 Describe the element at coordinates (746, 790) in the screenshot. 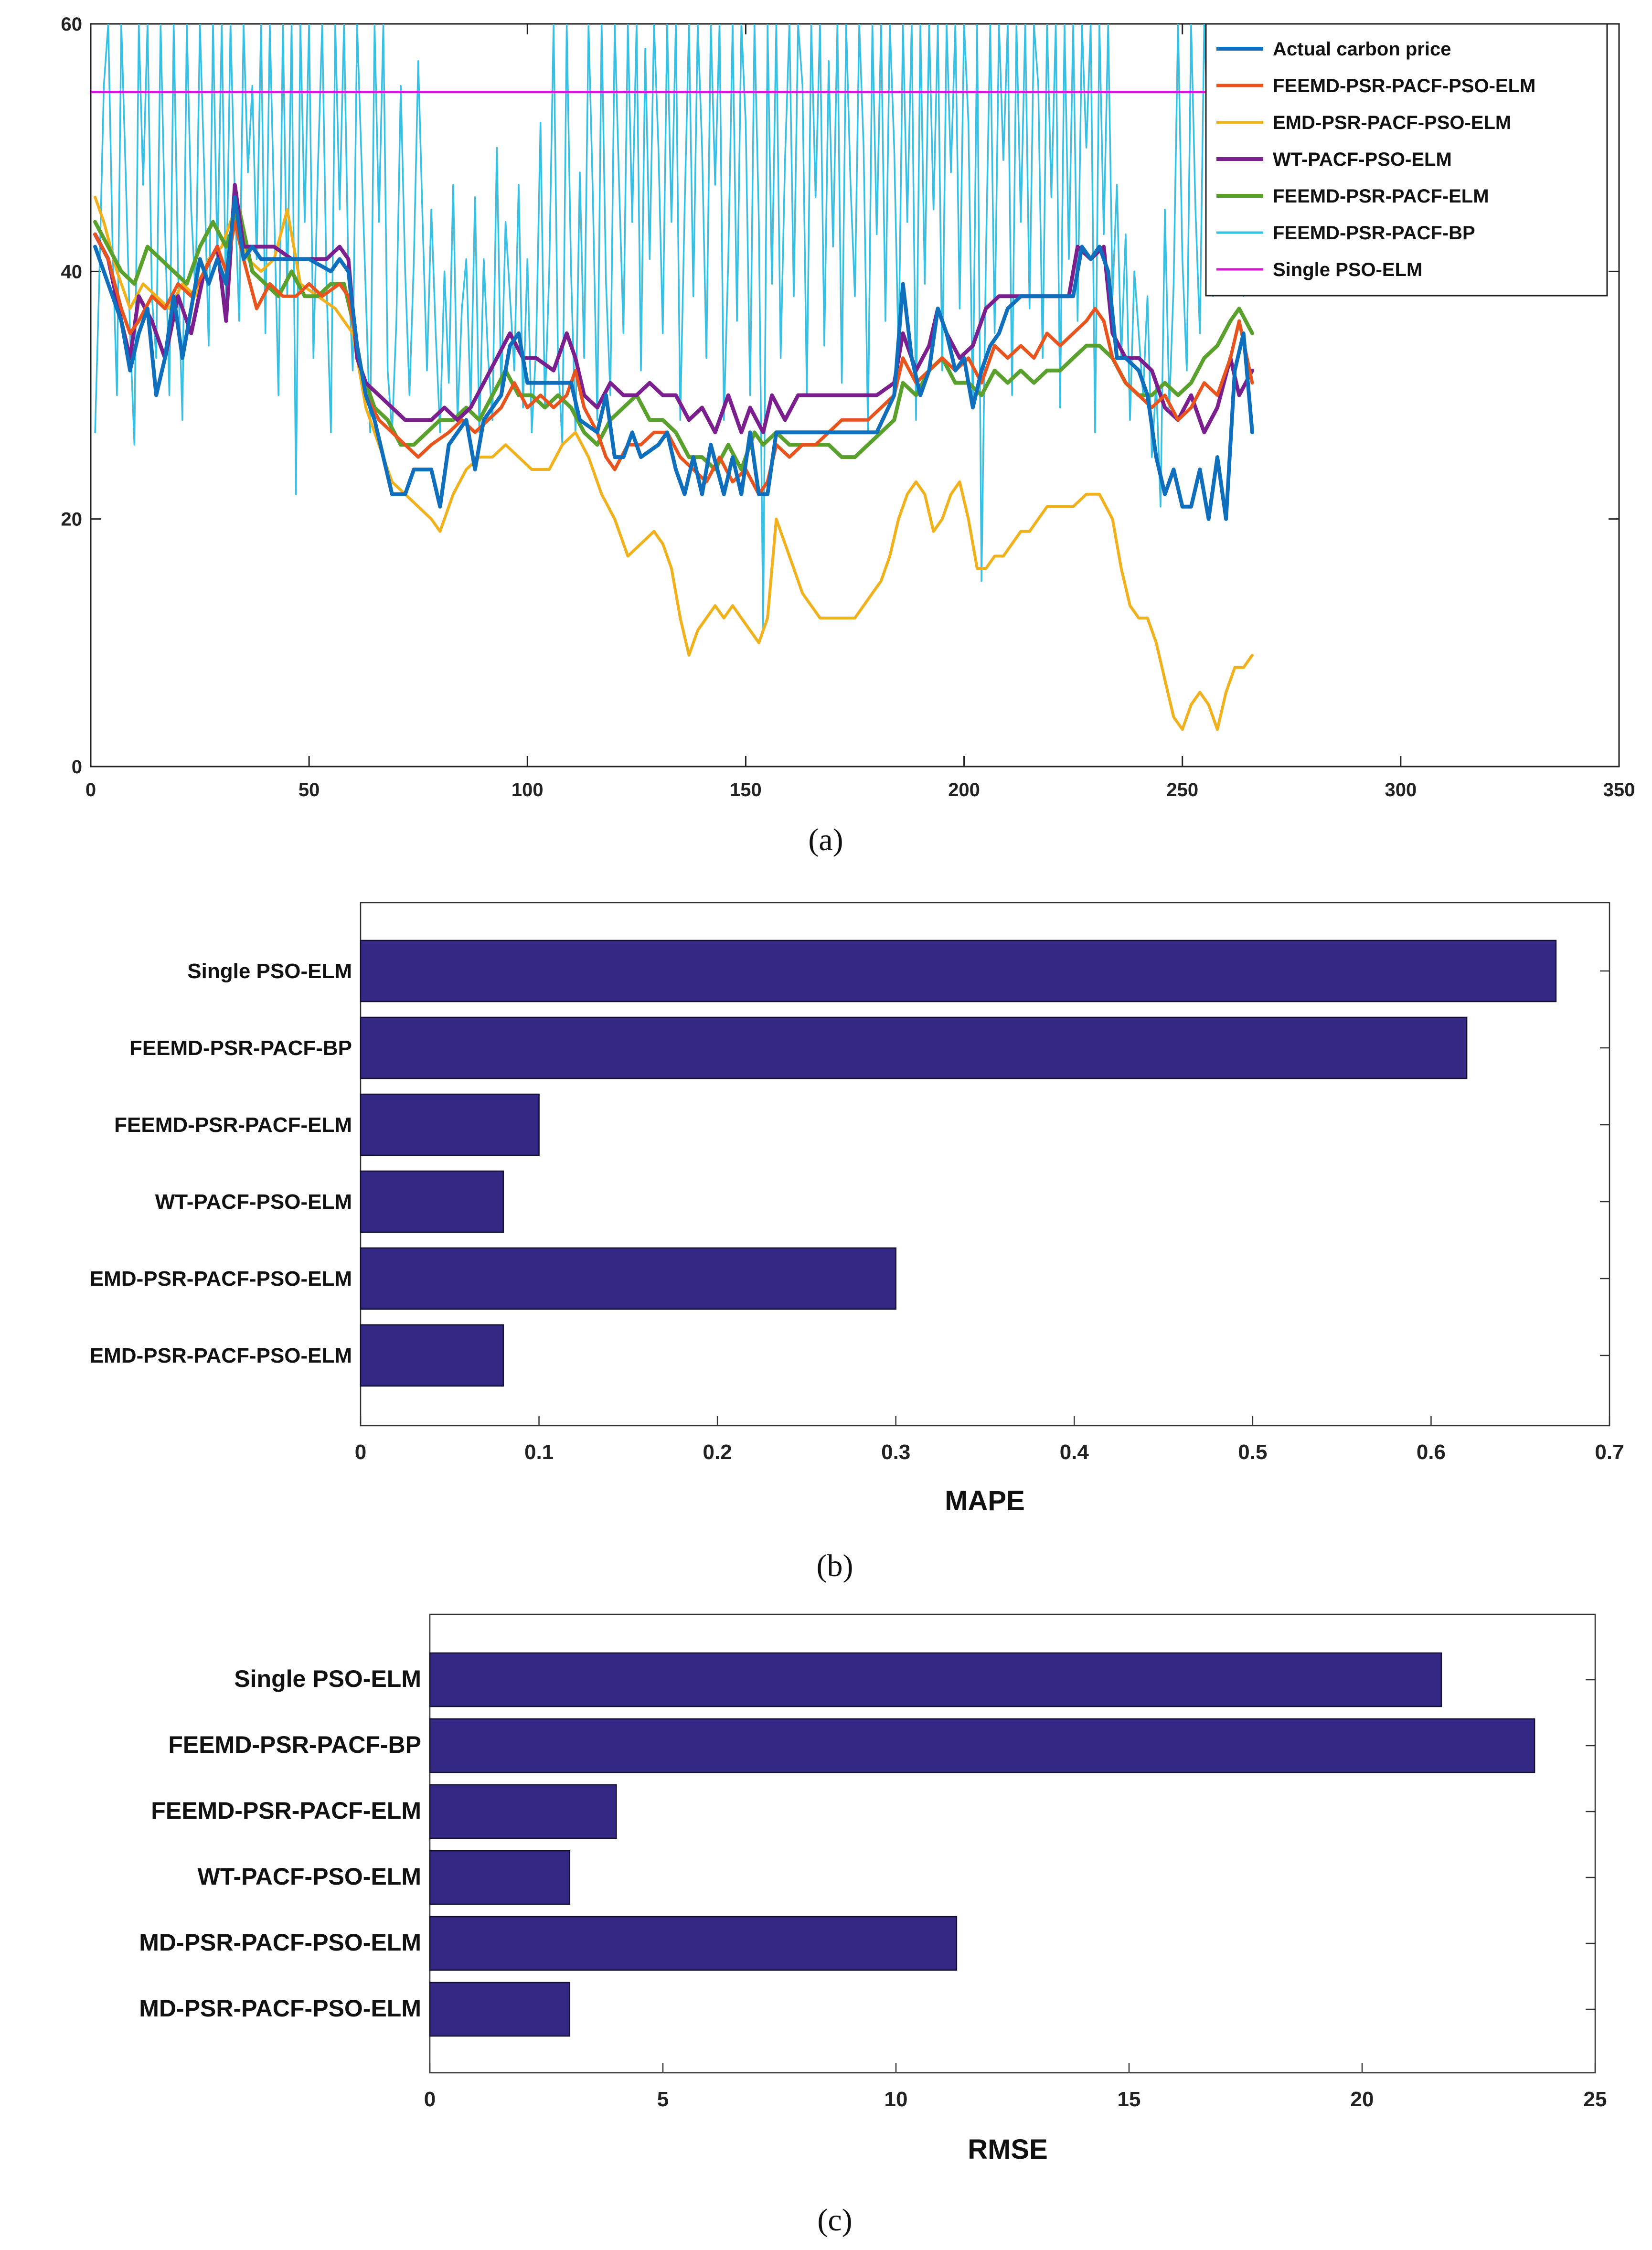

I see `x-tick-label: 150` at that location.